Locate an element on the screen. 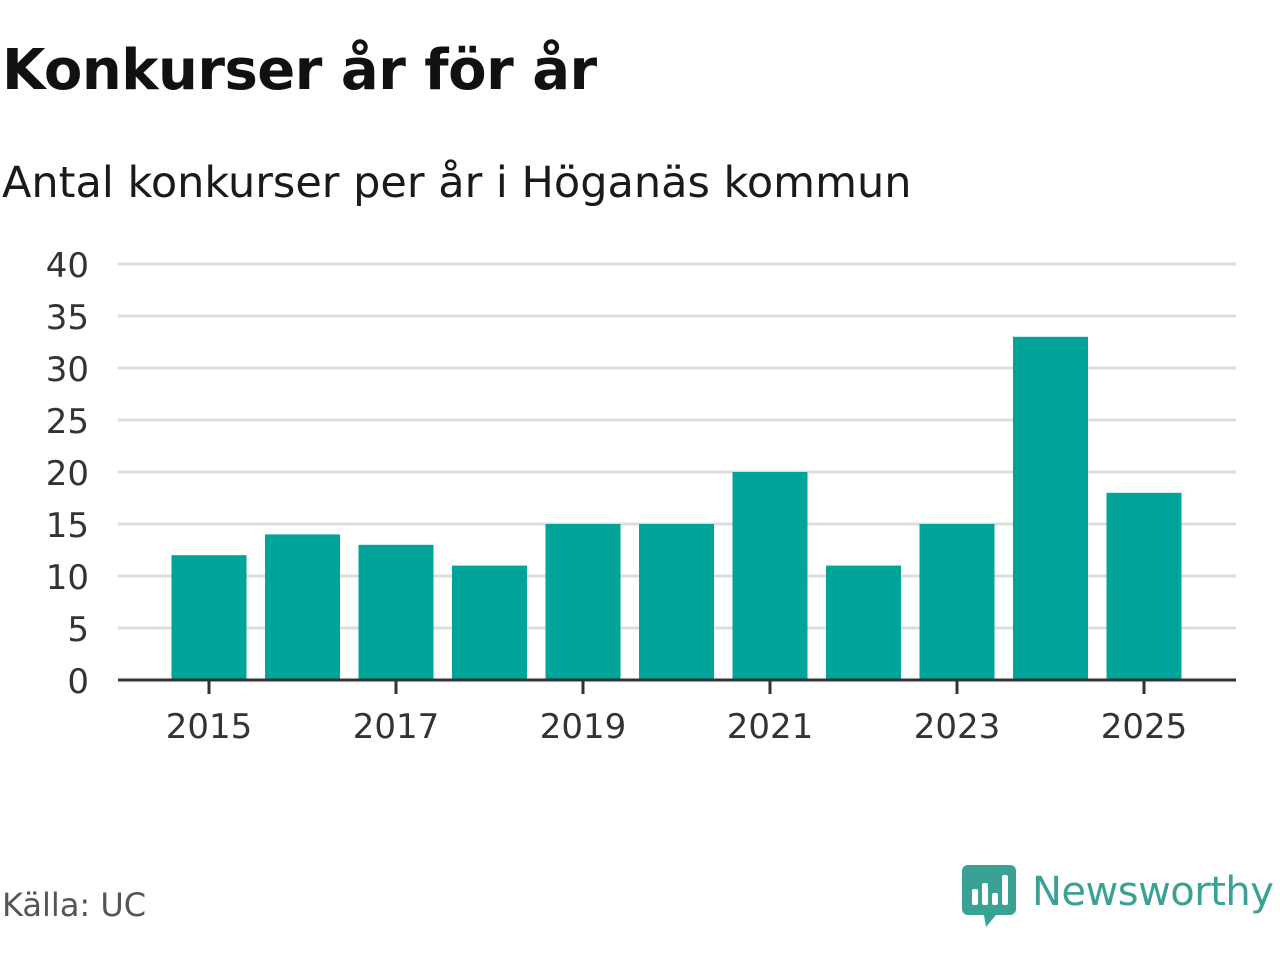 The width and height of the screenshot is (1280, 960). y-tick-label: 15 is located at coordinates (67, 526).